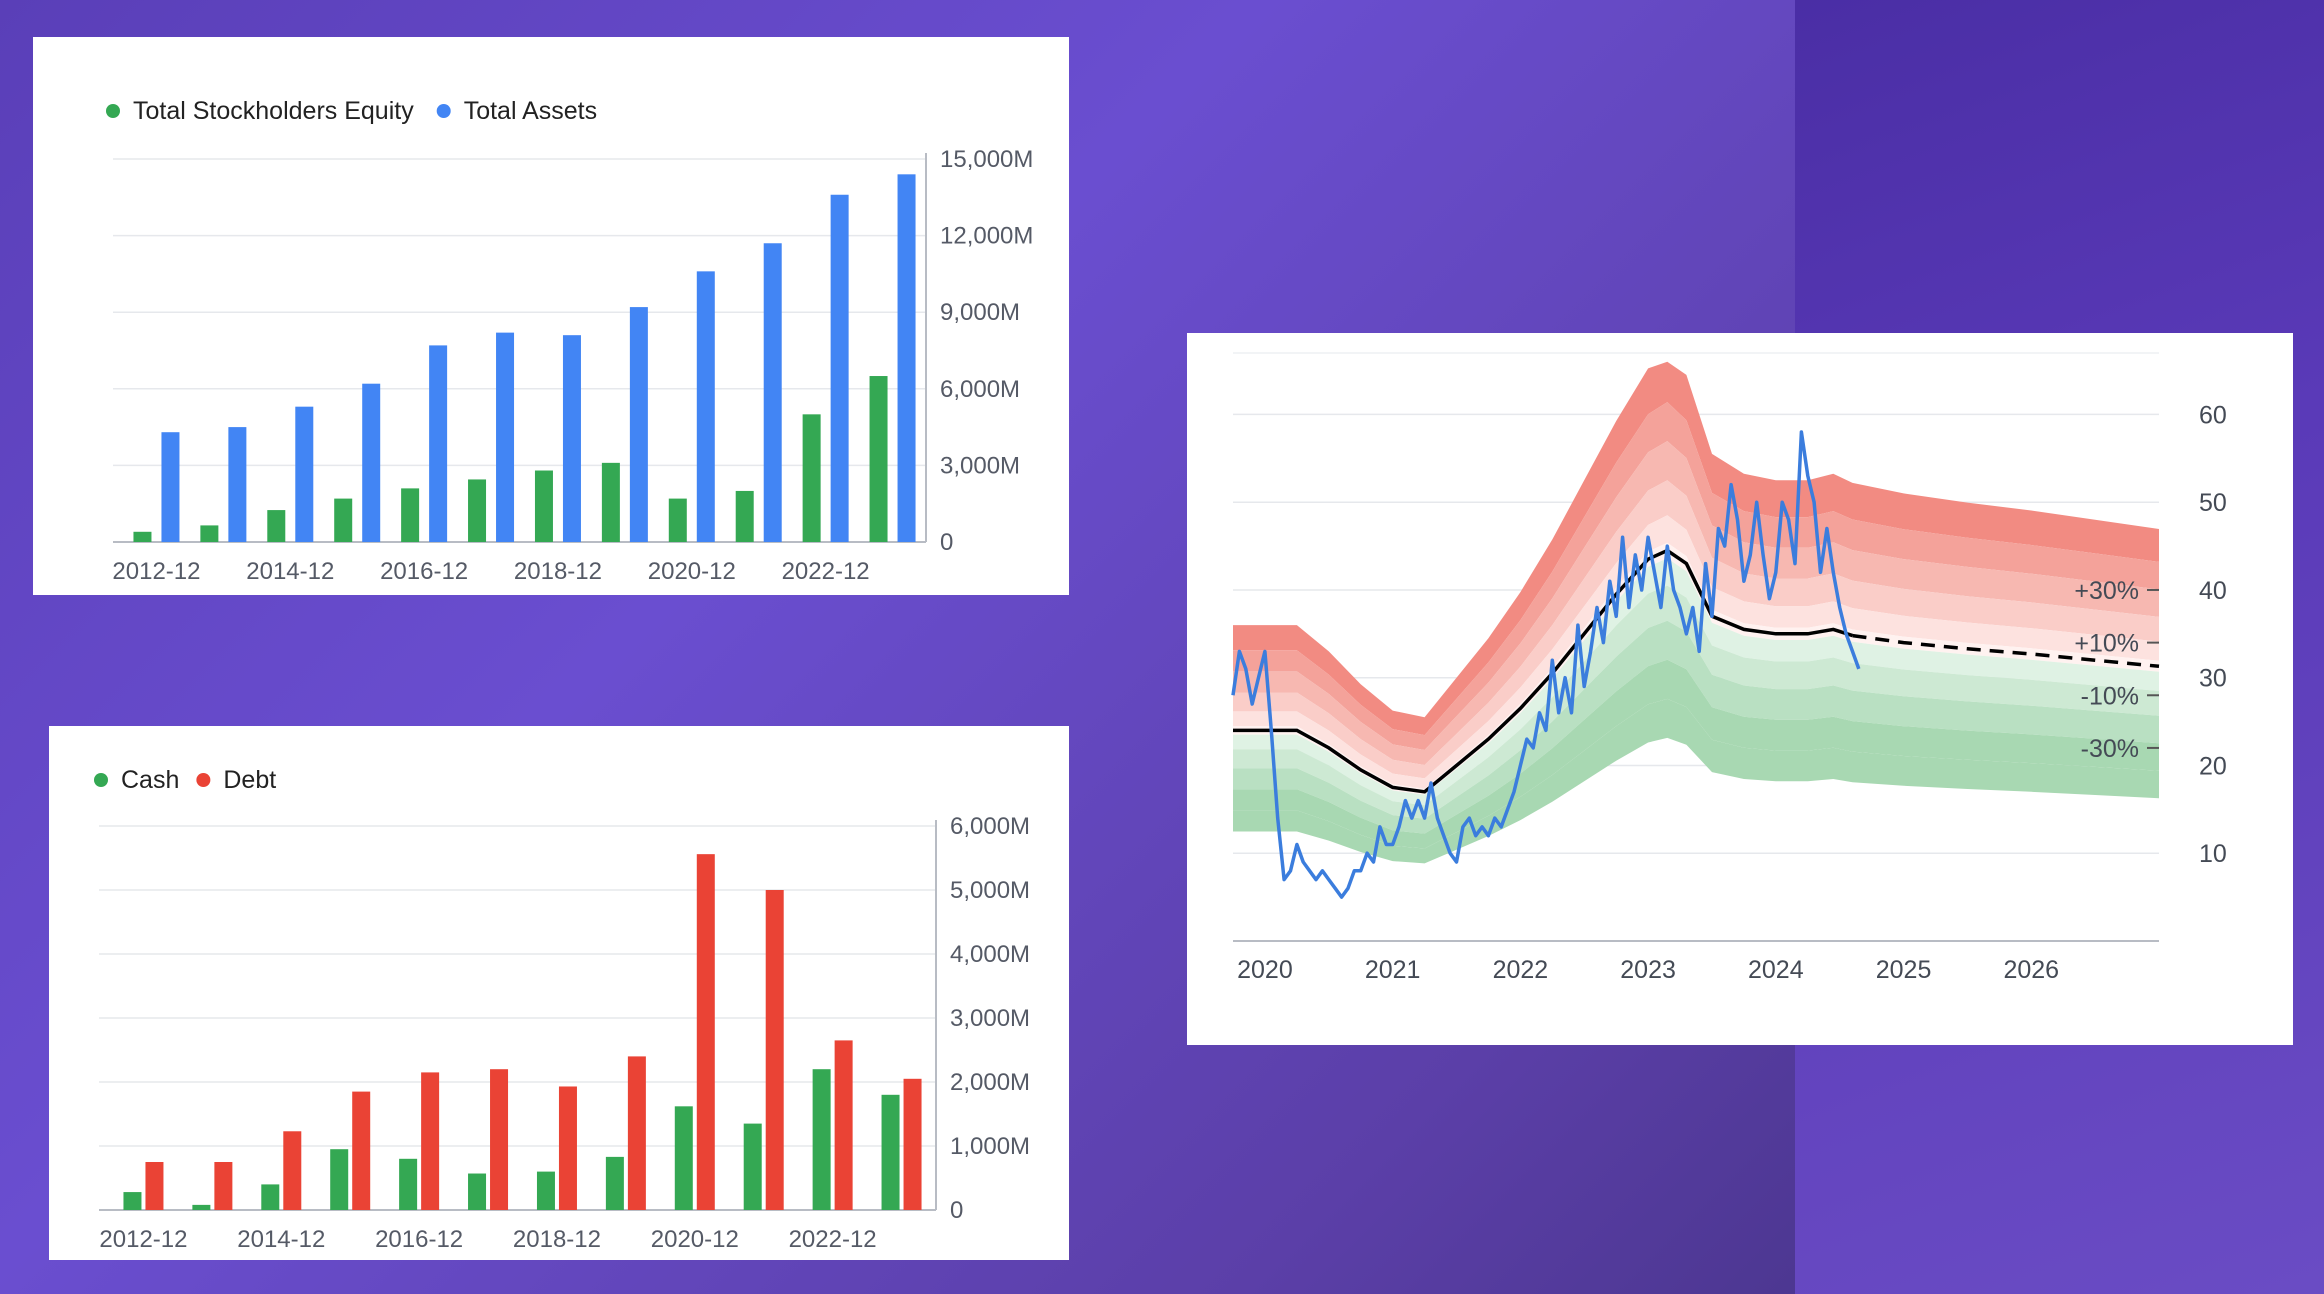 The width and height of the screenshot is (2324, 1294). What do you see at coordinates (826, 571) in the screenshot?
I see `x-tick-label: 2022-12` at bounding box center [826, 571].